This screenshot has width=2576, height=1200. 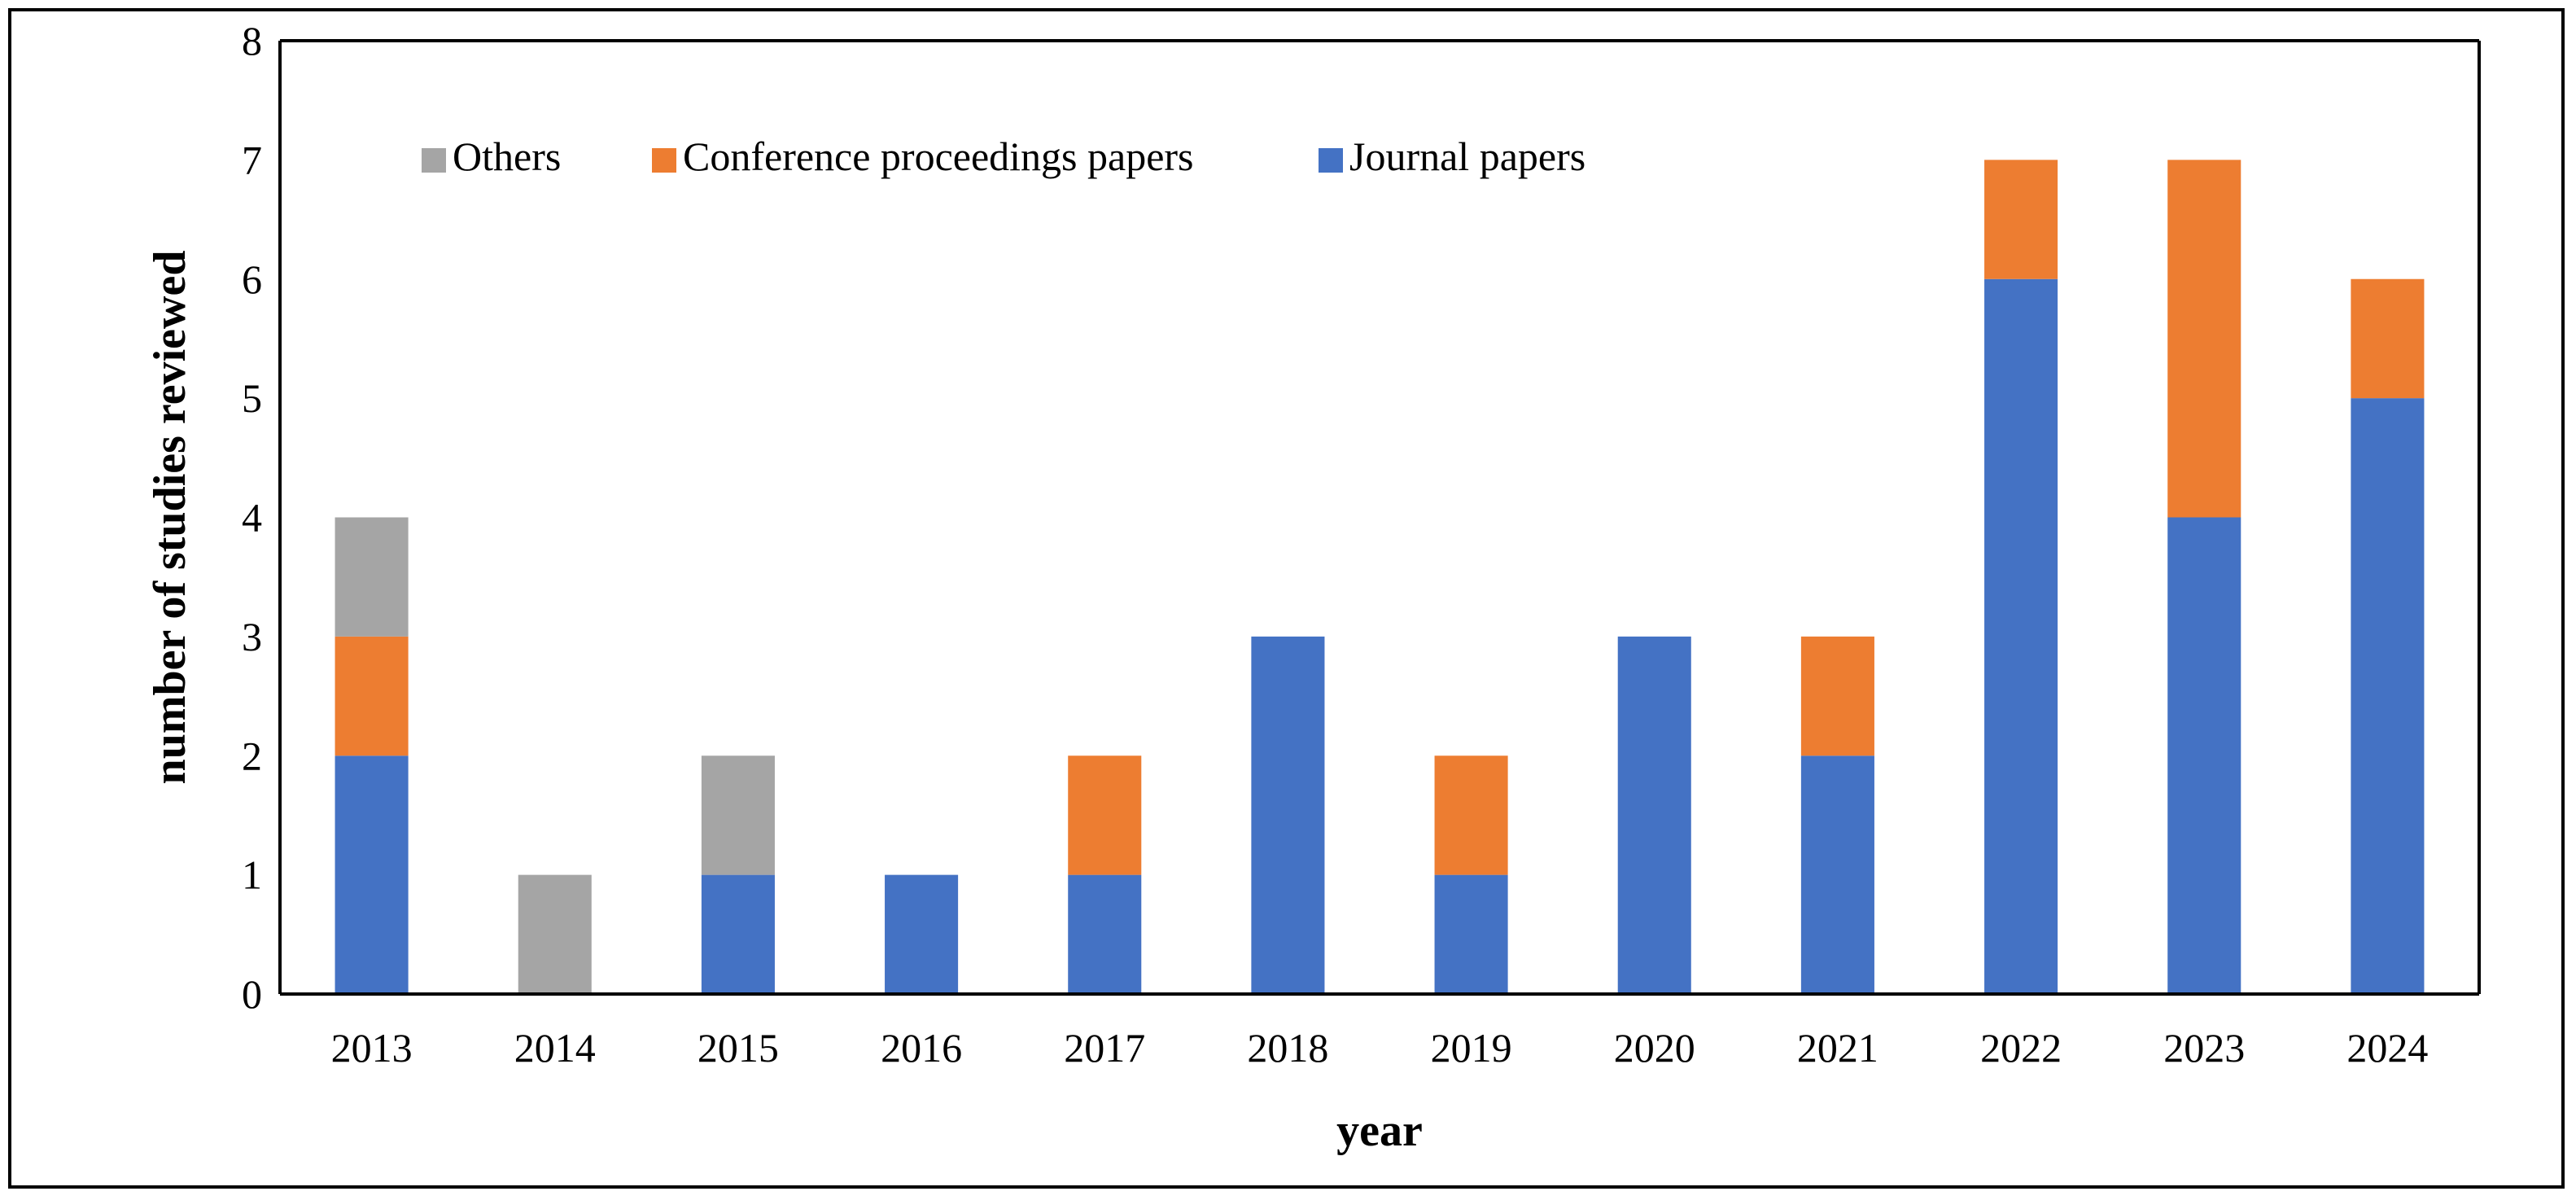 I want to click on bar-journal-papers-2013, so click(x=372, y=874).